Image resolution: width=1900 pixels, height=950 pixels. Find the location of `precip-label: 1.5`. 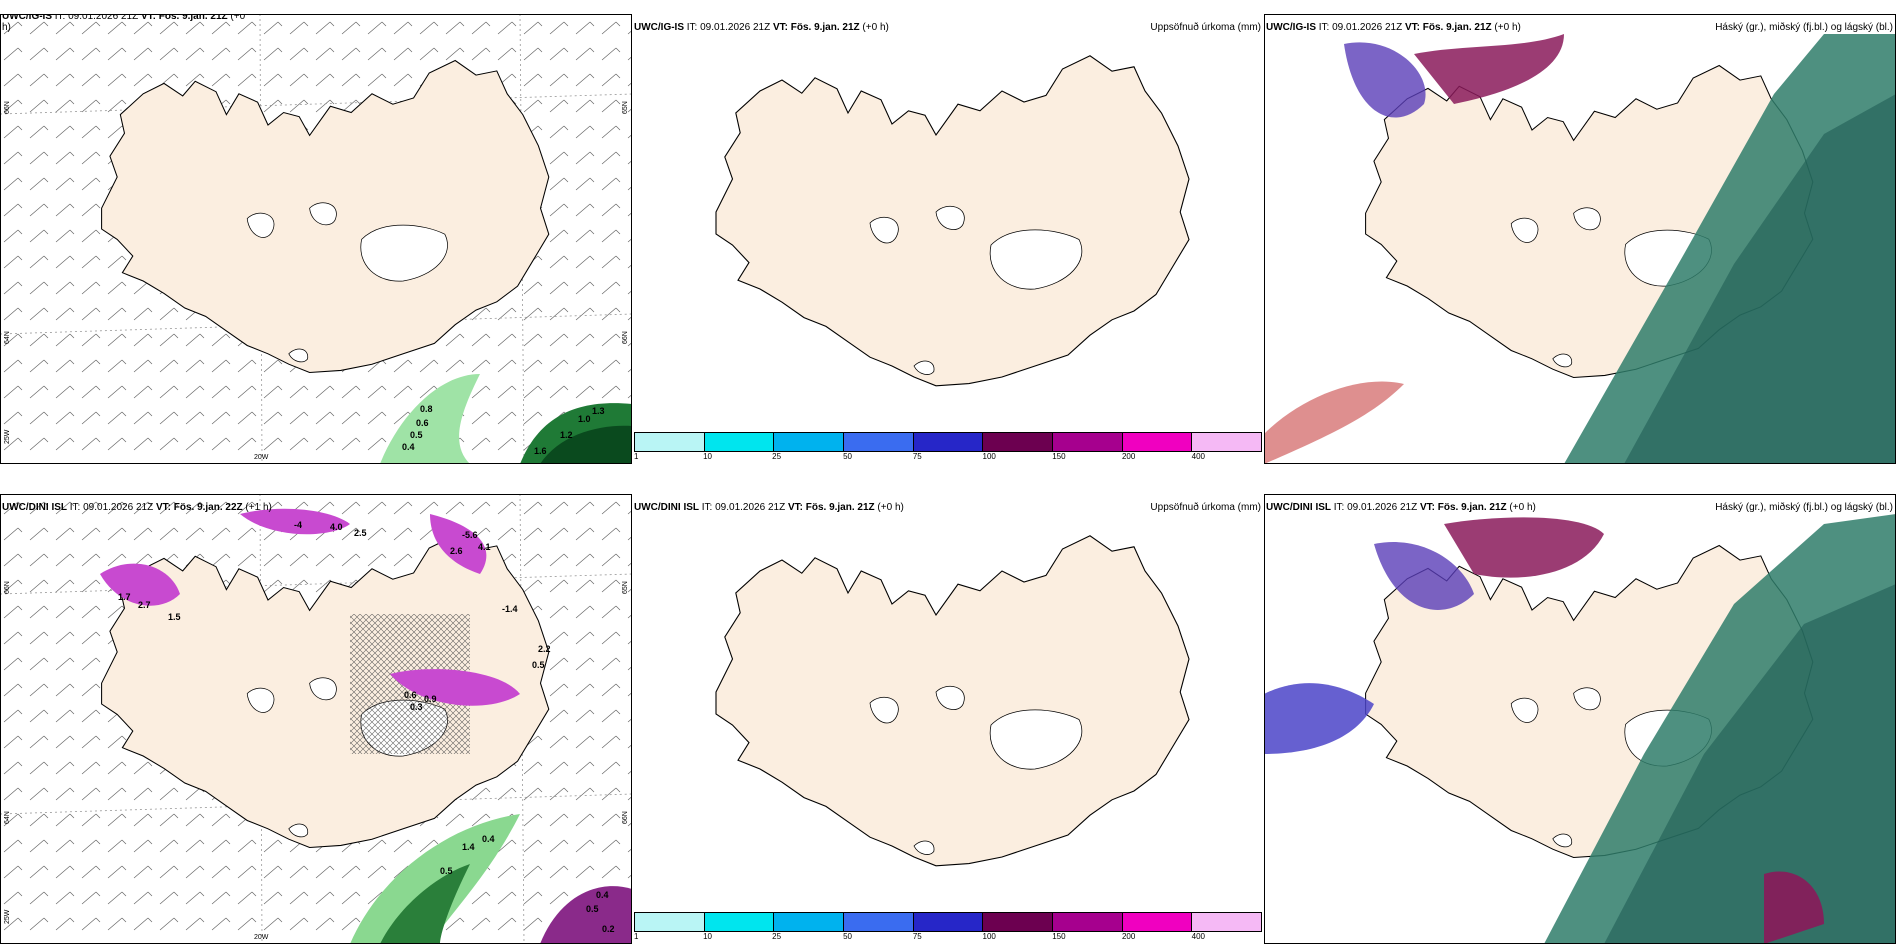

precip-label: 1.5 is located at coordinates (174, 617).